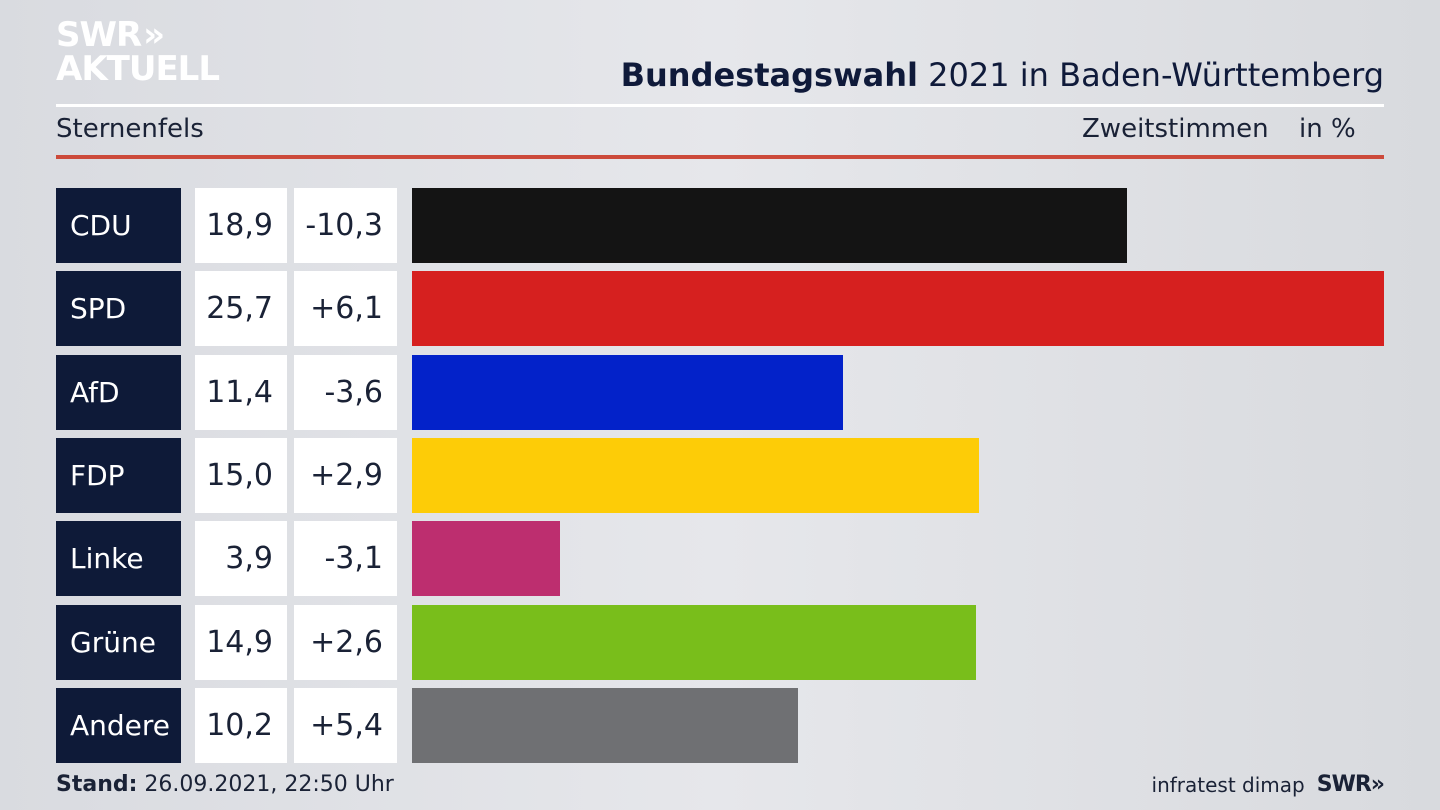  I want to click on timestamp-value: 26.09.2021, 22:50 Uhr, so click(265, 784).